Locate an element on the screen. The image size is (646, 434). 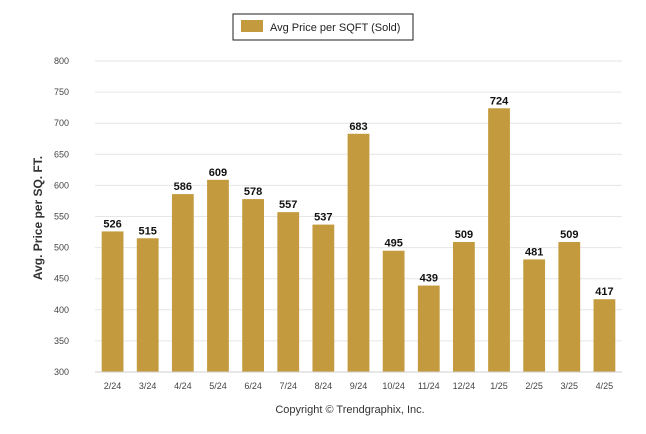
legend-swatch is located at coordinates (252, 26).